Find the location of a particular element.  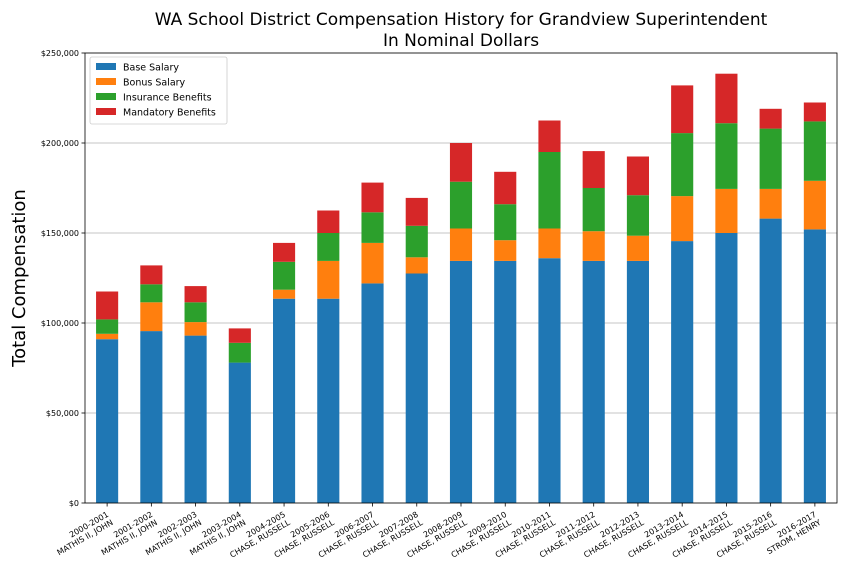

y-tick-label: $100,000 is located at coordinates (60, 323).